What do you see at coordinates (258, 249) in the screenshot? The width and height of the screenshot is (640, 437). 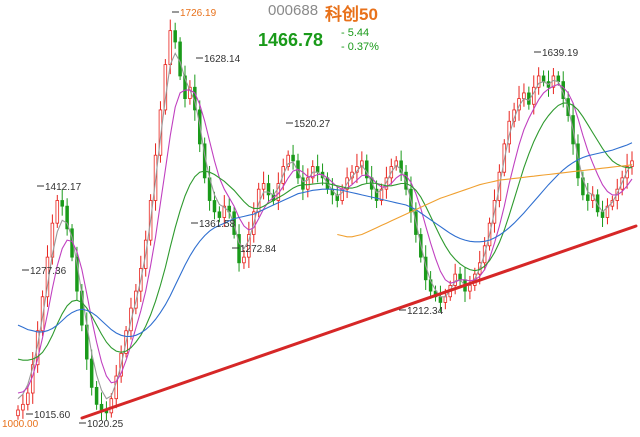 I see `annotation-label: 1272.84` at bounding box center [258, 249].